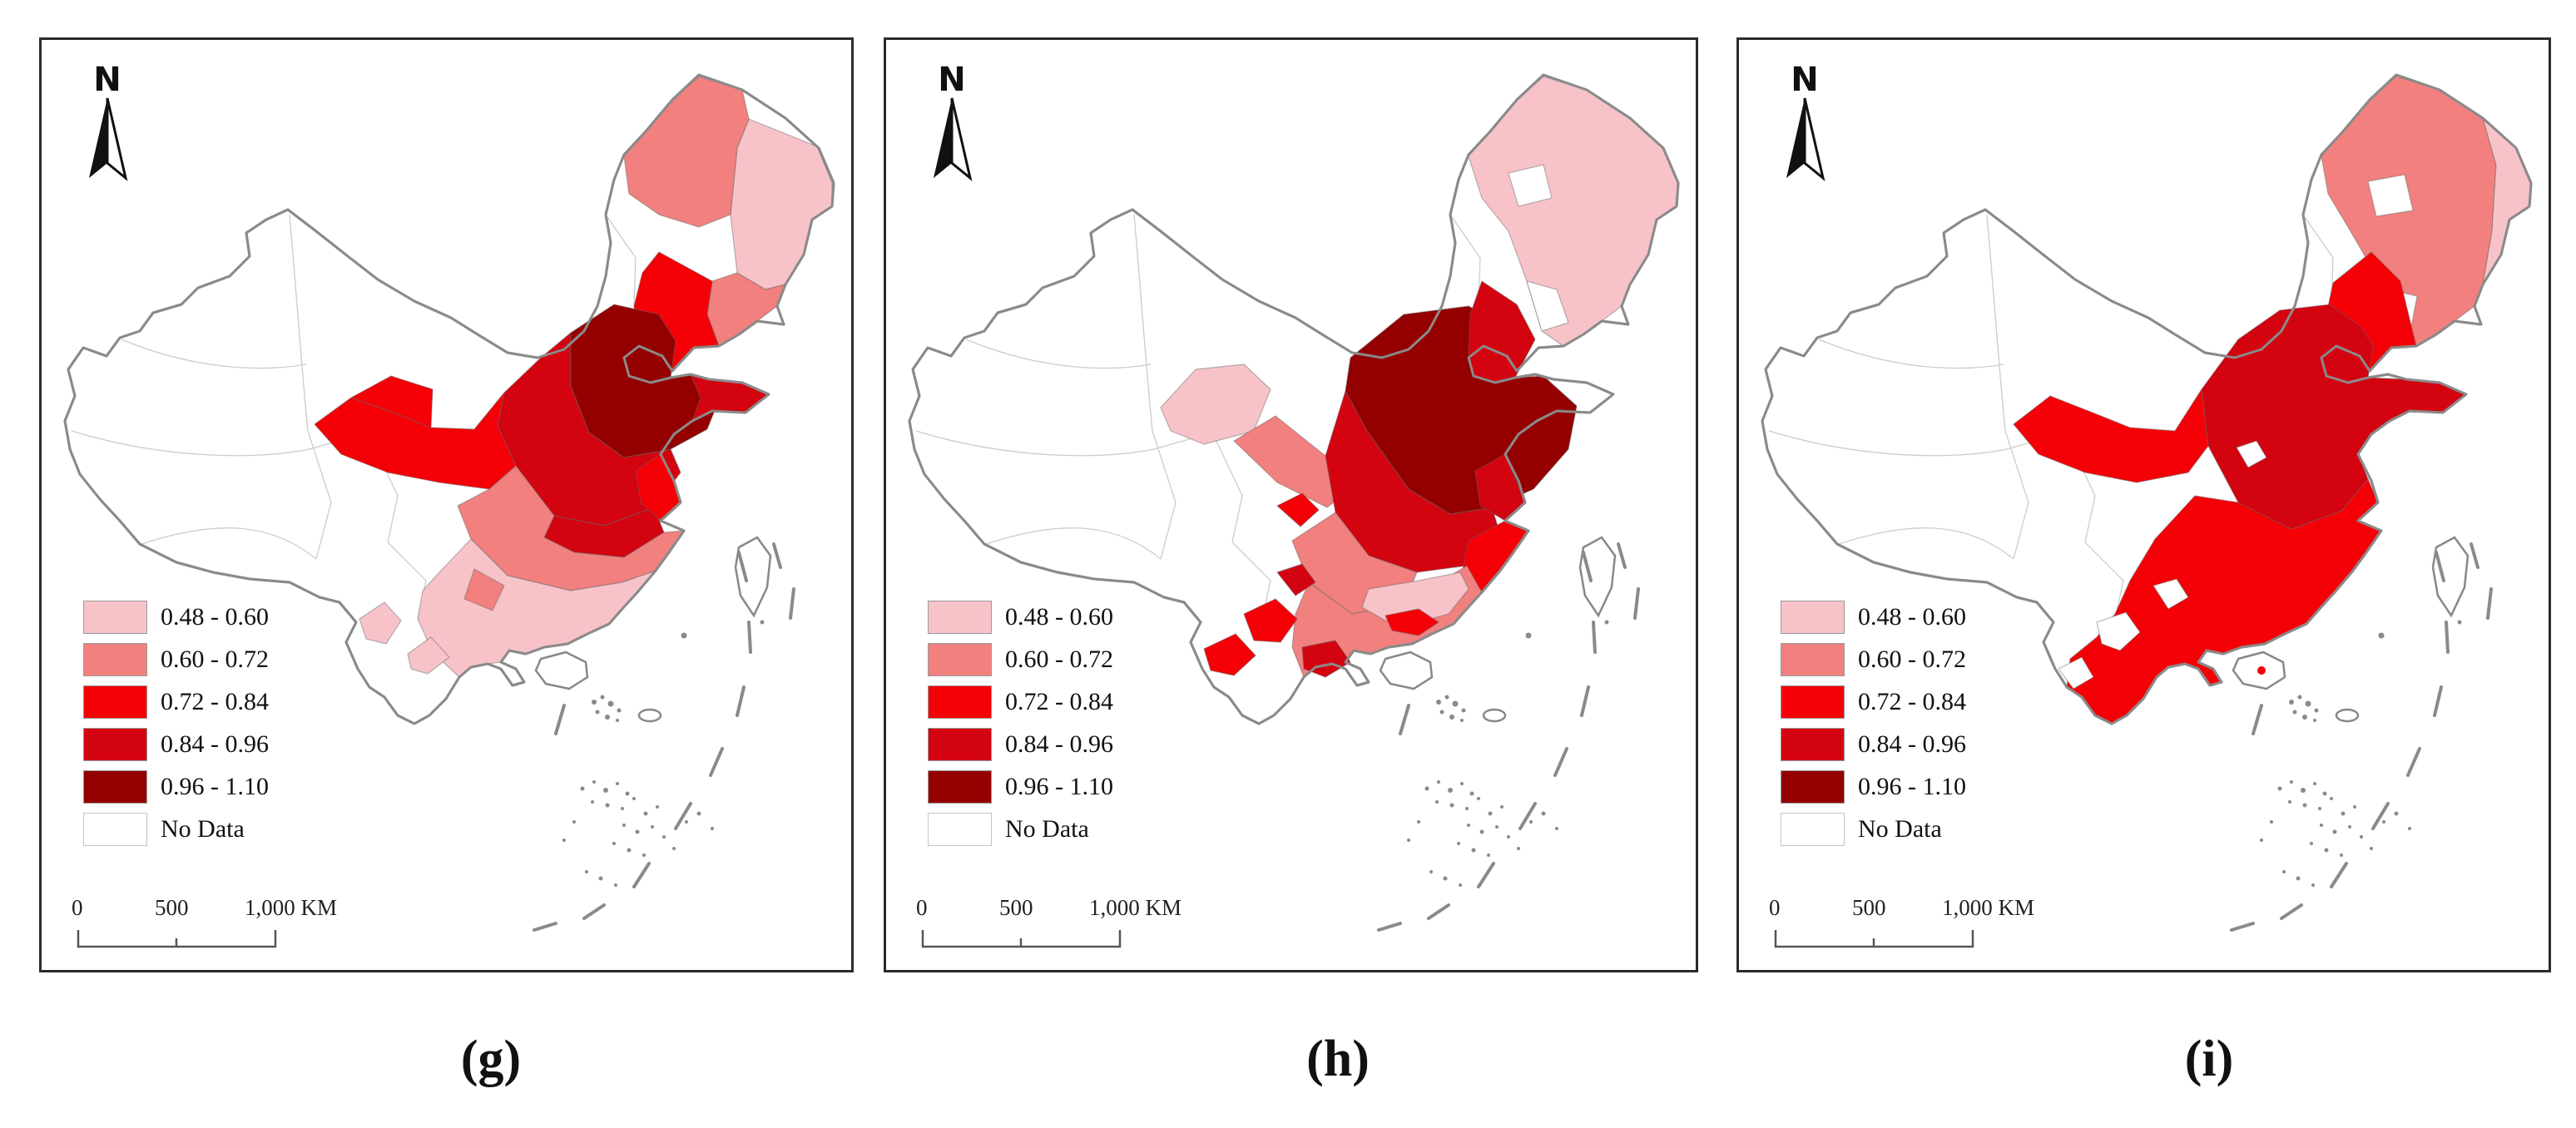 The width and height of the screenshot is (2576, 1128). Describe the element at coordinates (491, 1059) in the screenshot. I see `panel-label-g: (g)` at that location.